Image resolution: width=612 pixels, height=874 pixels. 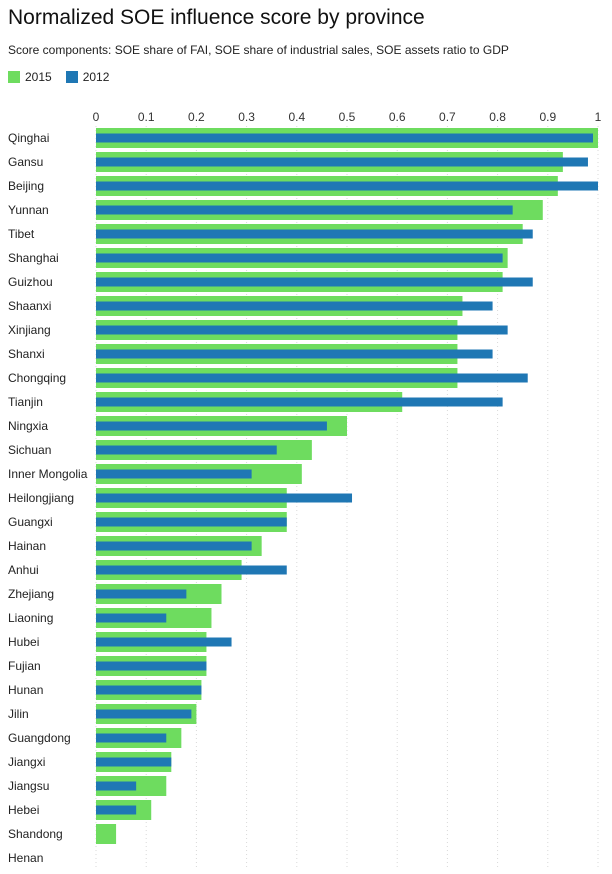 I want to click on category-label: Jilin, so click(x=18, y=714).